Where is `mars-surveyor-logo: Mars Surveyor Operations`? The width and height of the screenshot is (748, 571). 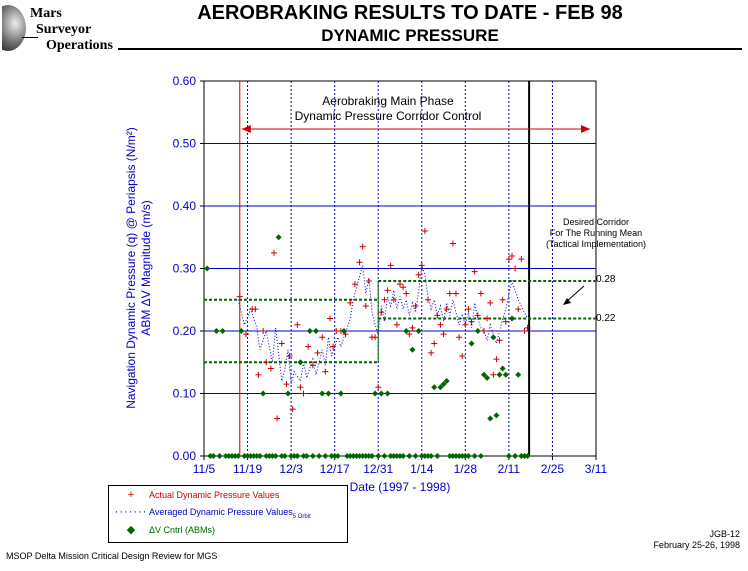
mars-surveyor-logo: Mars Surveyor Operations is located at coordinates (61, 30).